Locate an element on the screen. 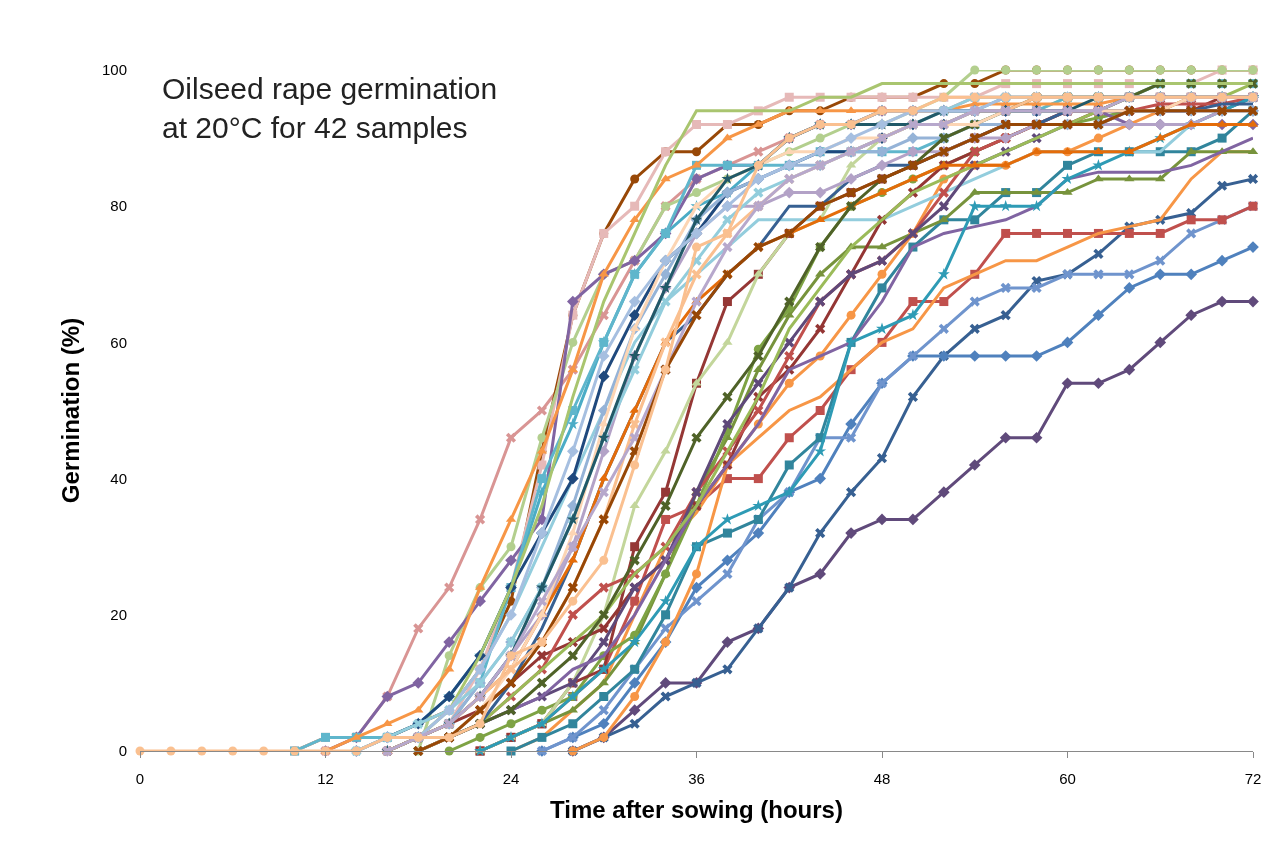  x-tick-label: 12 is located at coordinates (325, 778).